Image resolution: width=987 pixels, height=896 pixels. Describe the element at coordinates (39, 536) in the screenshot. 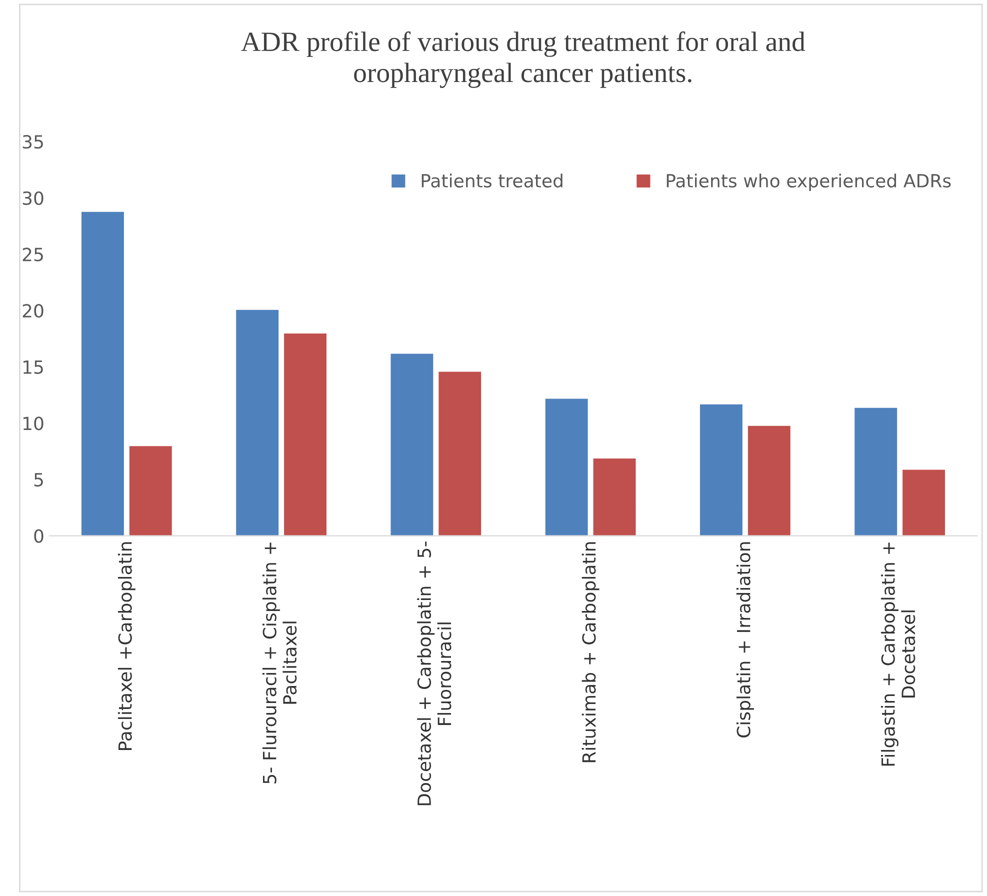

I see `y-tick-label: 0` at that location.